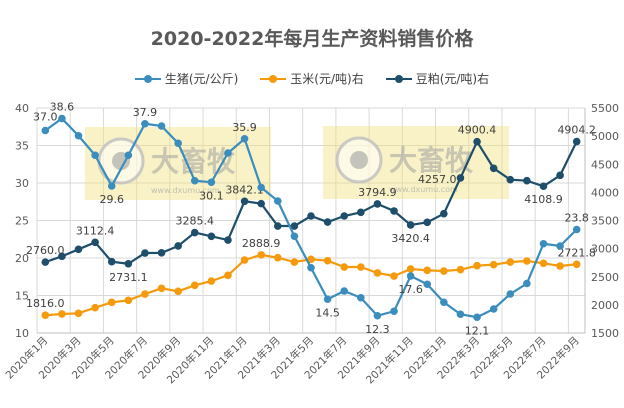 This screenshot has width=624, height=408. I want to click on legend-swatch-corn, so click(273, 79).